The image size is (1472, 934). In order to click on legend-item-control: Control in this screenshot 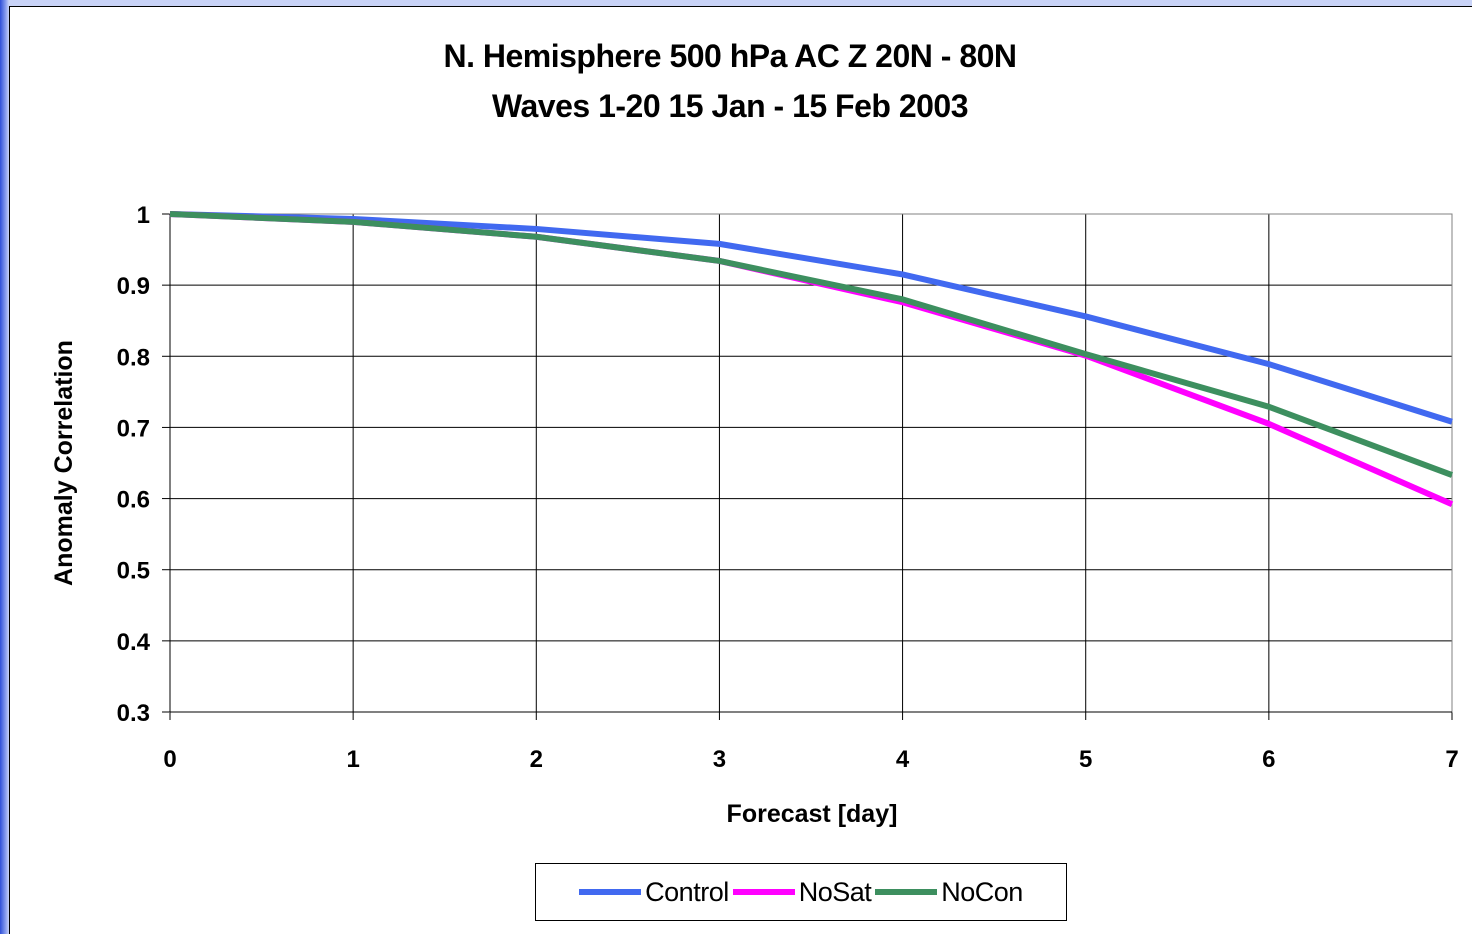, I will do `click(654, 892)`.